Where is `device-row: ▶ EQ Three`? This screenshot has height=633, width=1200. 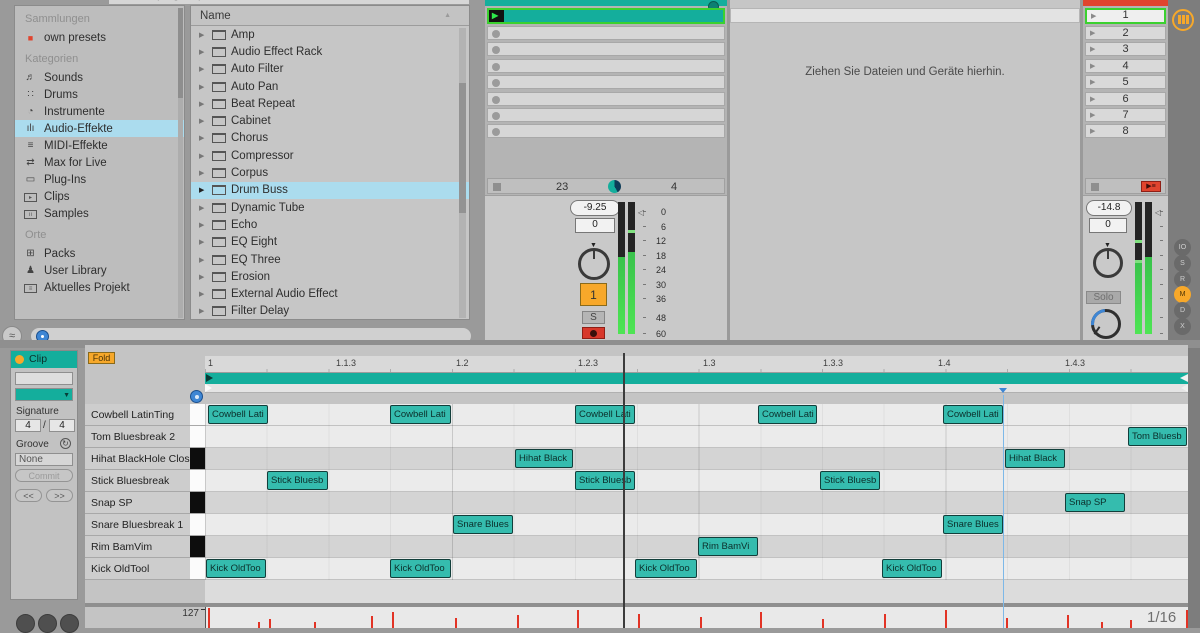 device-row: ▶ EQ Three is located at coordinates (330, 259).